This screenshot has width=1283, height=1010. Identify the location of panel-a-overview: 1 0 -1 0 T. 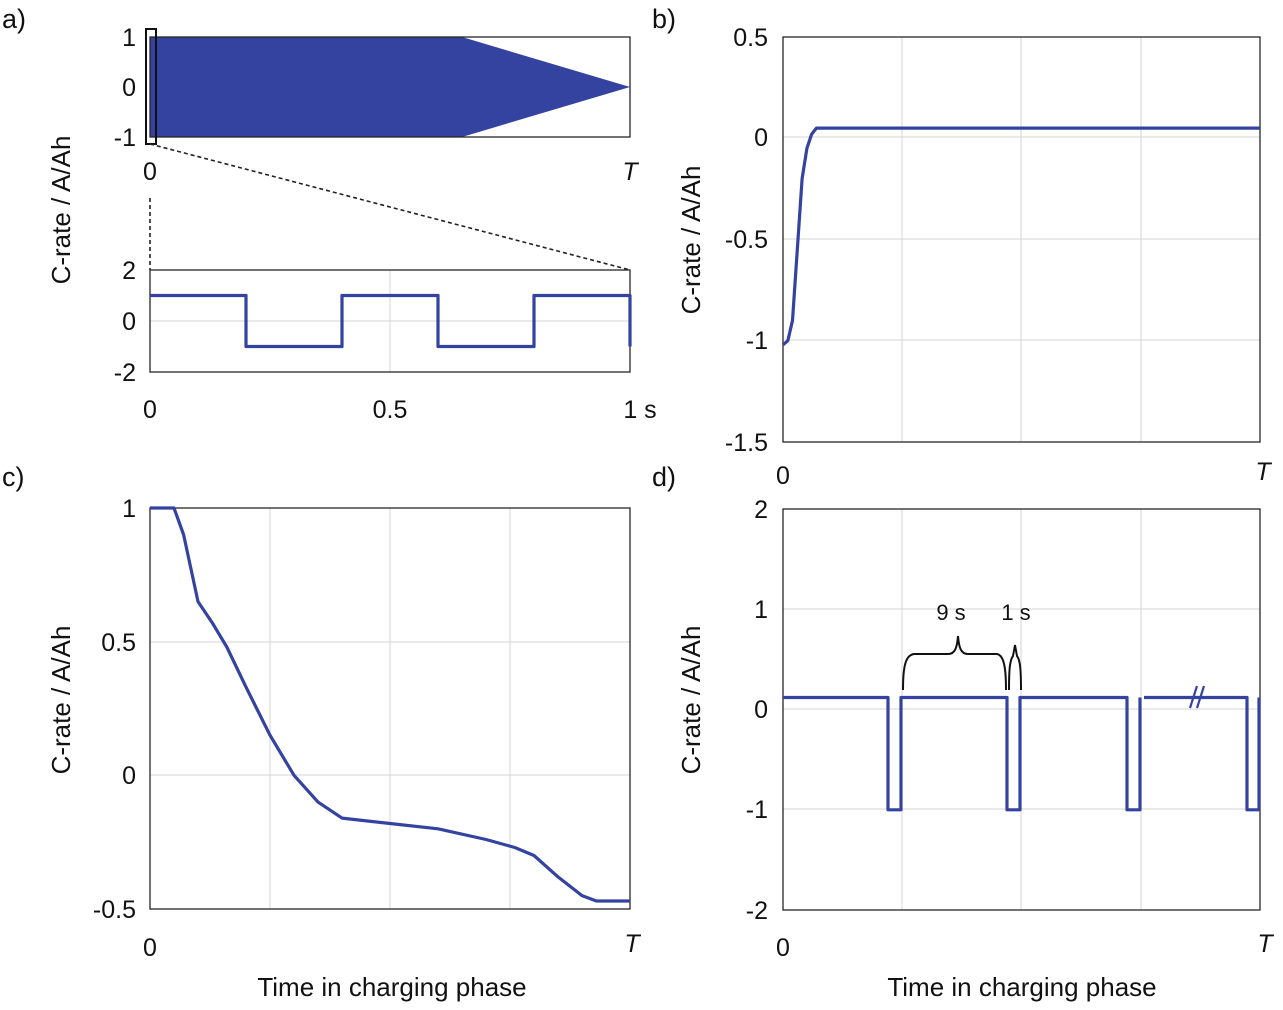
(377, 105).